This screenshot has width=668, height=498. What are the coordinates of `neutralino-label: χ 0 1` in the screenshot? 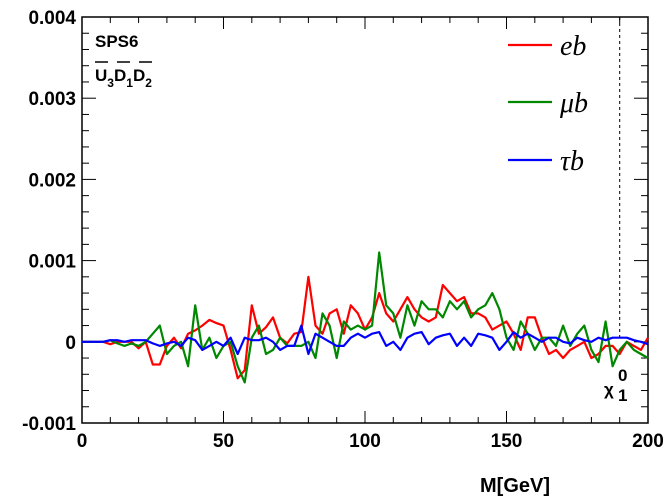 It's located at (615, 385).